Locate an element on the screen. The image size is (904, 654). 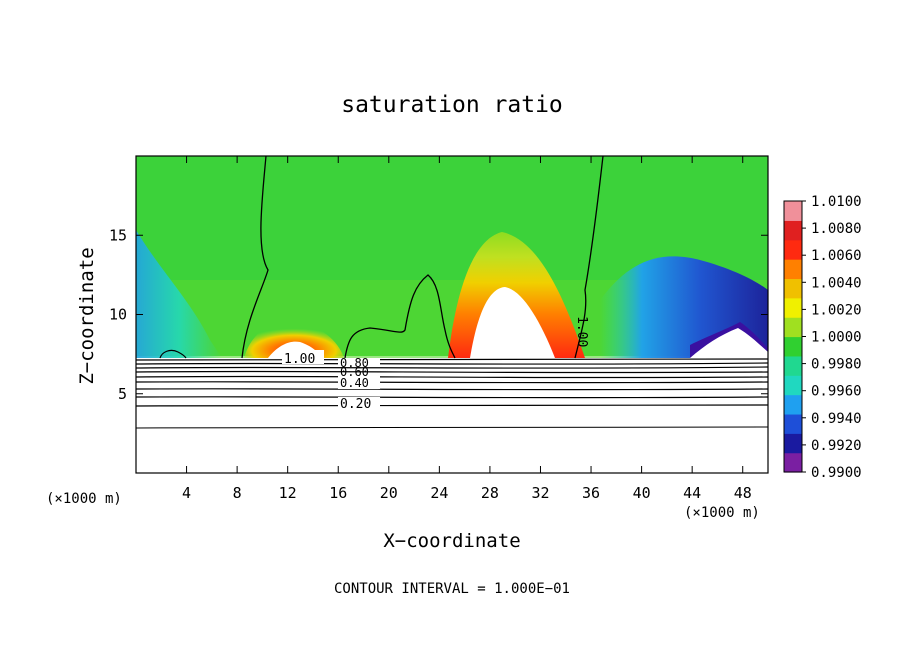
contour-label: 0.60 is located at coordinates (354, 372).